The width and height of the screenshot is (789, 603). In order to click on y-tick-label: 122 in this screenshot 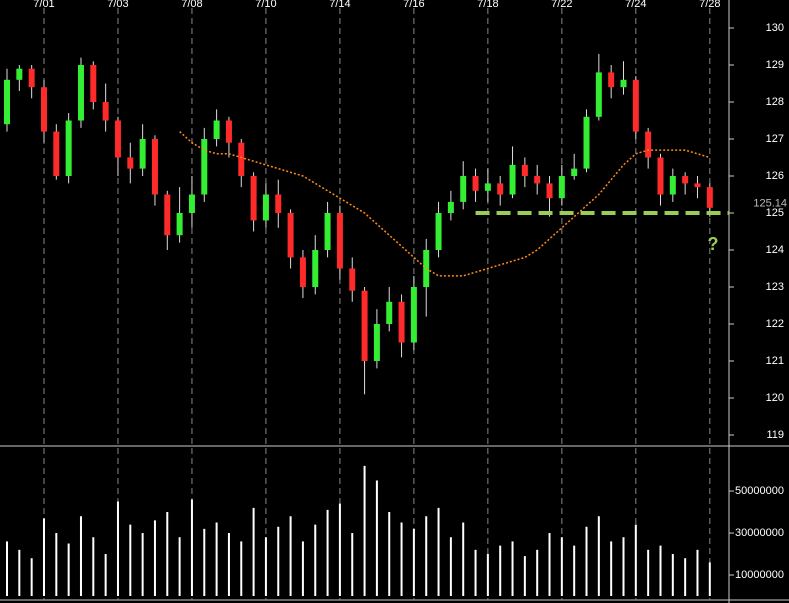, I will do `click(775, 324)`.